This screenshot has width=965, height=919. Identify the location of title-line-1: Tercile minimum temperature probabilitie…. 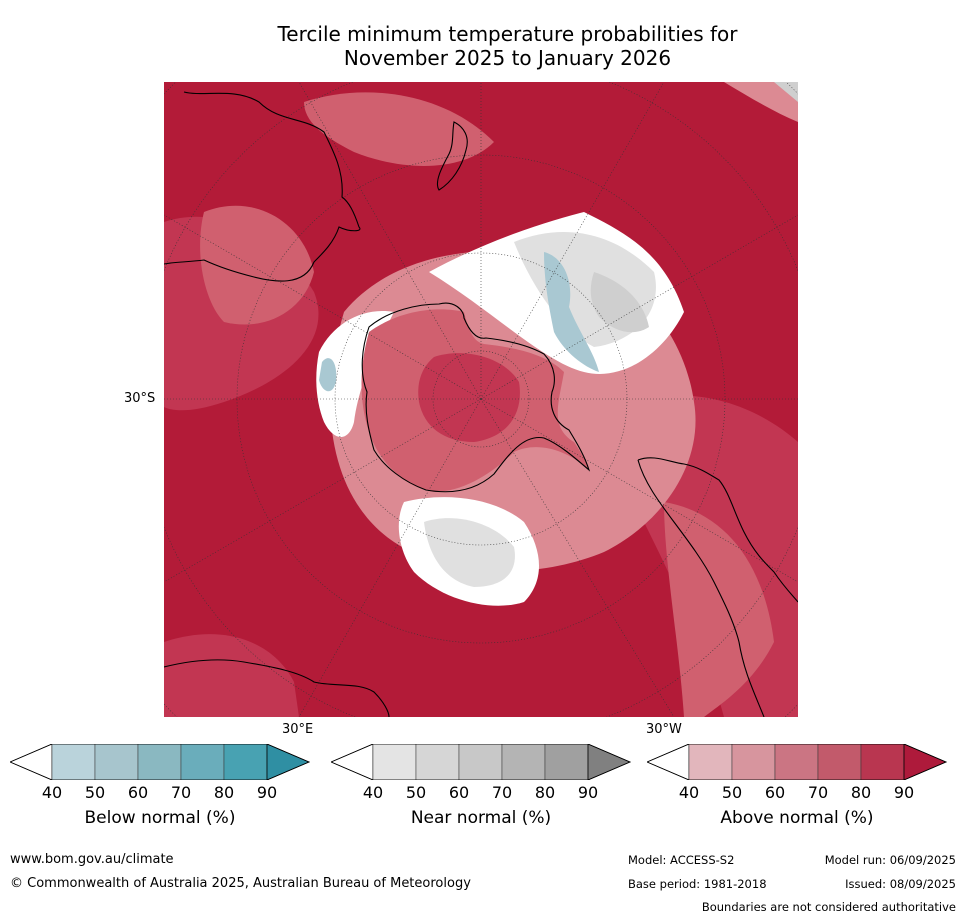
(507, 34).